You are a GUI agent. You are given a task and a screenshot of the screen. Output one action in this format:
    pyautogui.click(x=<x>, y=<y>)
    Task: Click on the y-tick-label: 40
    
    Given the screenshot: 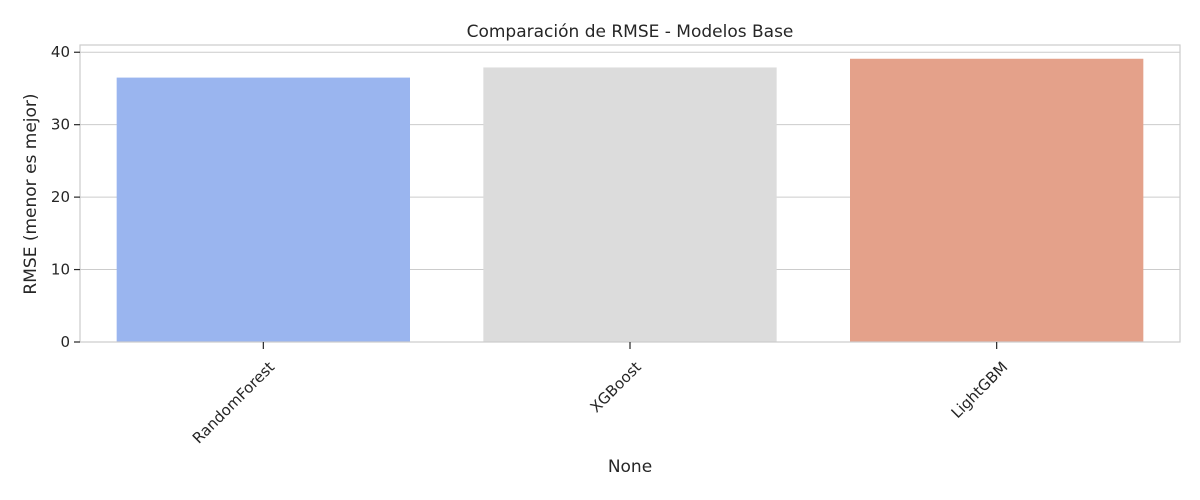 What is the action you would take?
    pyautogui.click(x=60, y=52)
    